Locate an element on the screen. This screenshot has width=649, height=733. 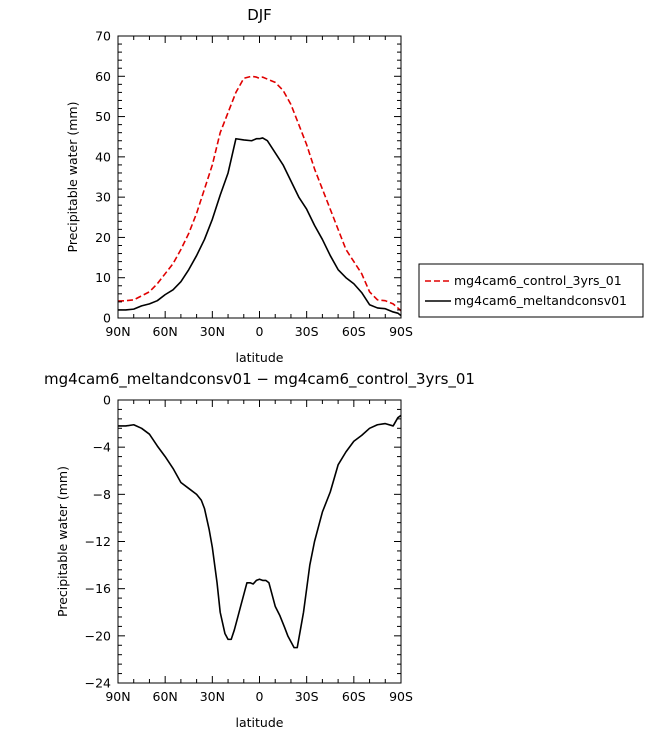
top-y-axis-title: Precipitable water (mm) is located at coordinates (72, 177).